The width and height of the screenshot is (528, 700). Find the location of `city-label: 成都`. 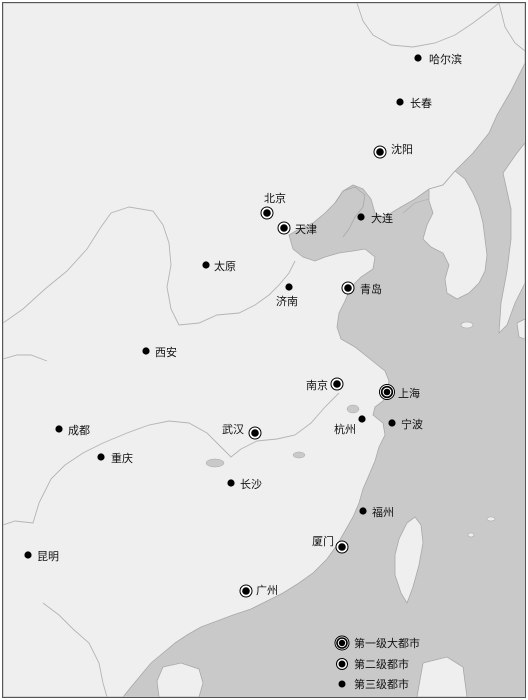

city-label: 成都 is located at coordinates (79, 430).